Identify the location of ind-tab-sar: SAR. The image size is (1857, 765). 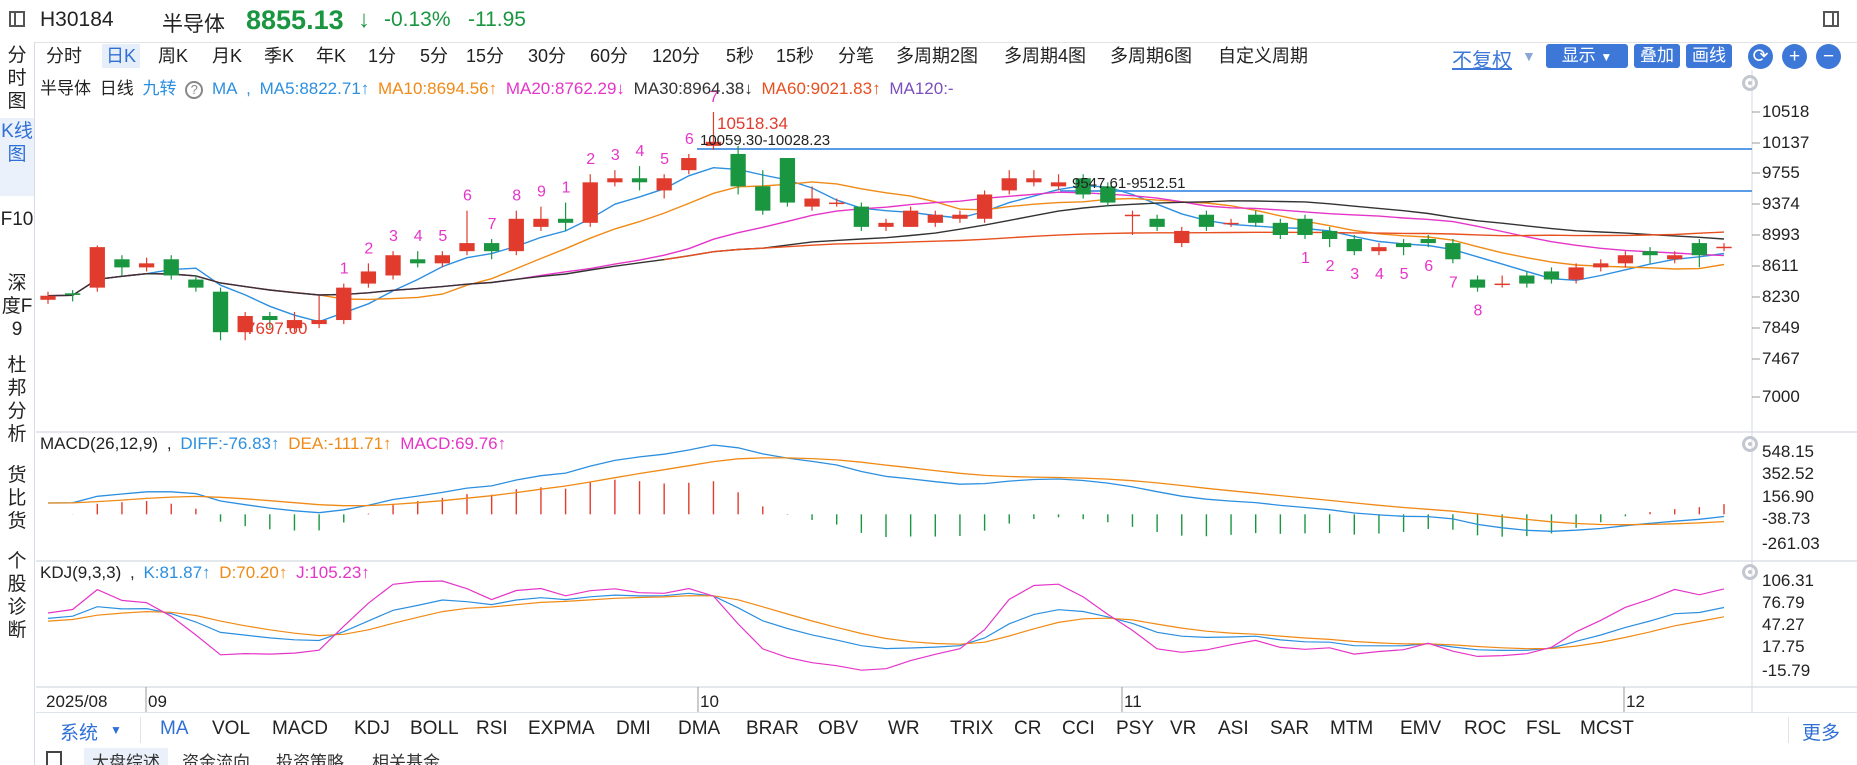
(1290, 728).